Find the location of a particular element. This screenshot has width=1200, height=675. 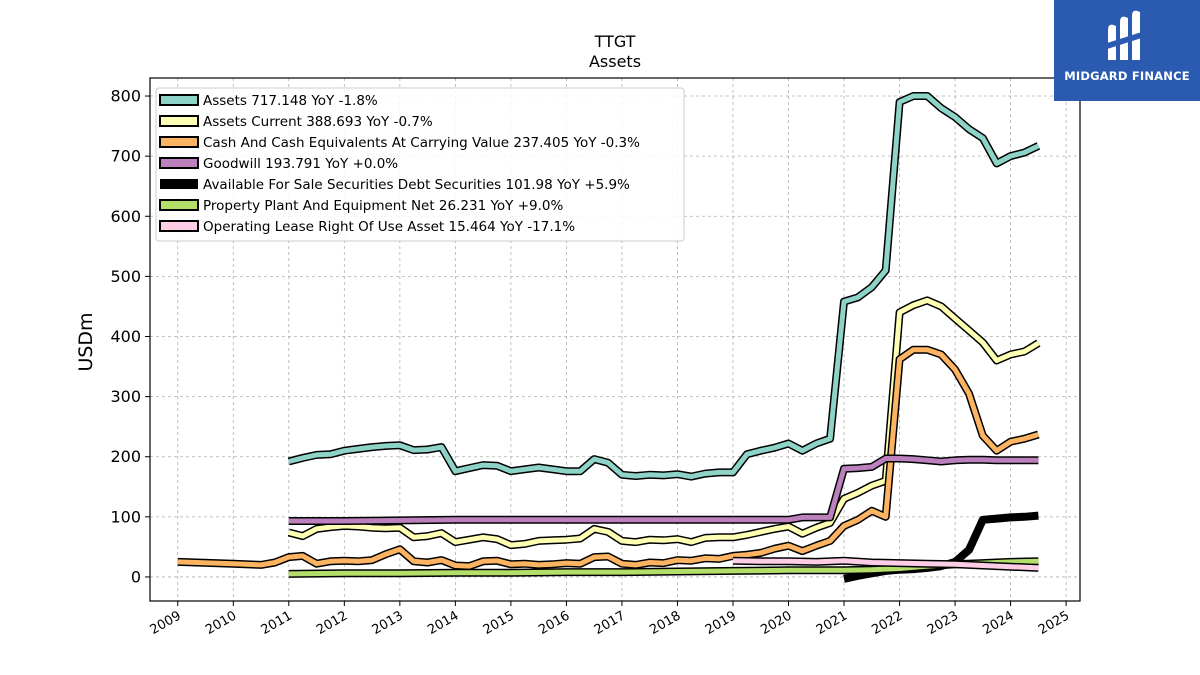

y-tick-label: 600 is located at coordinates (125, 216).